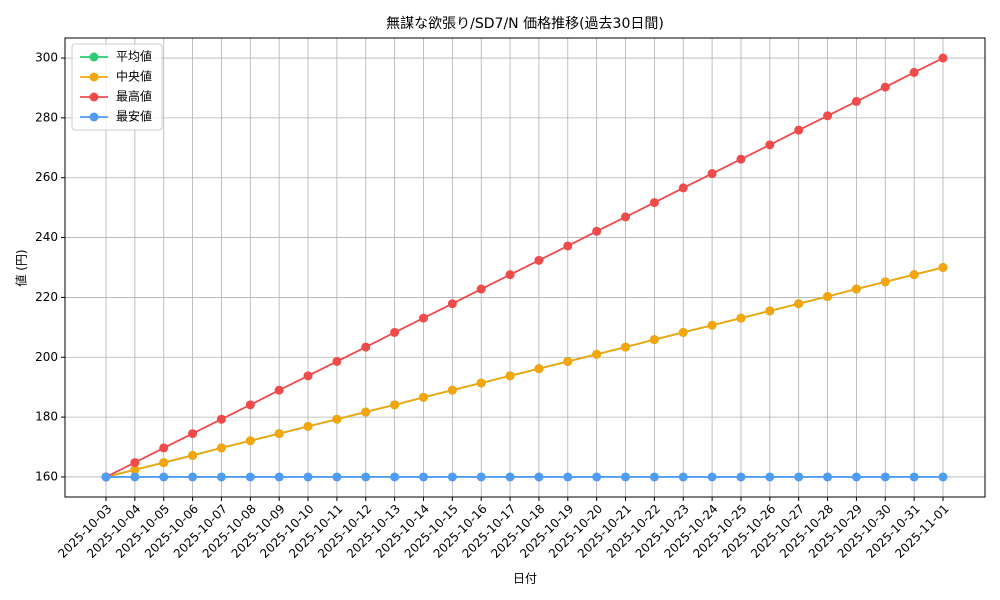 The width and height of the screenshot is (1000, 600). I want to click on y-tick-label: 240, so click(46, 237).